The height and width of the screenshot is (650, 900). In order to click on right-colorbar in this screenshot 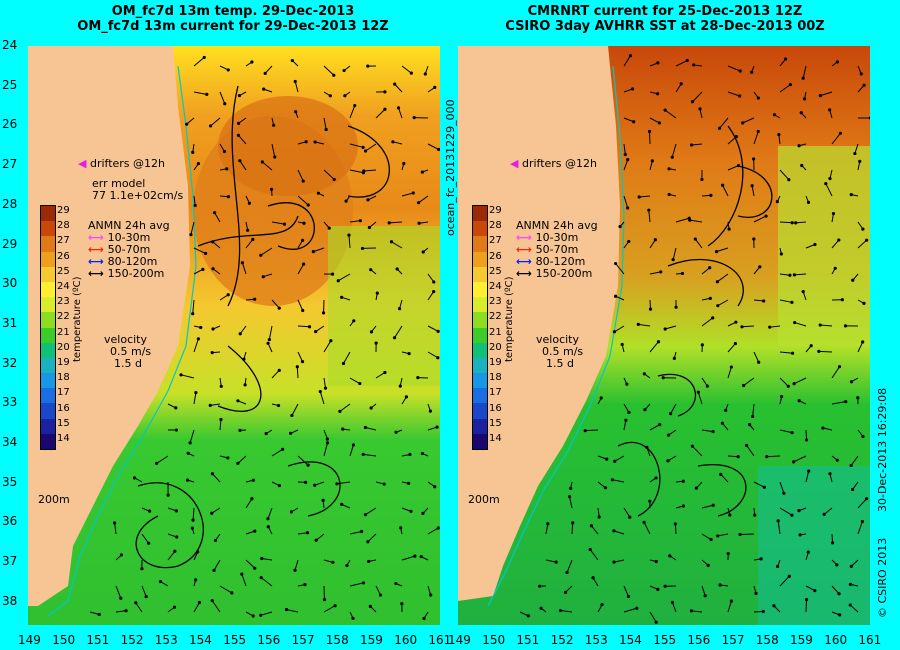, I will do `click(480, 328)`.